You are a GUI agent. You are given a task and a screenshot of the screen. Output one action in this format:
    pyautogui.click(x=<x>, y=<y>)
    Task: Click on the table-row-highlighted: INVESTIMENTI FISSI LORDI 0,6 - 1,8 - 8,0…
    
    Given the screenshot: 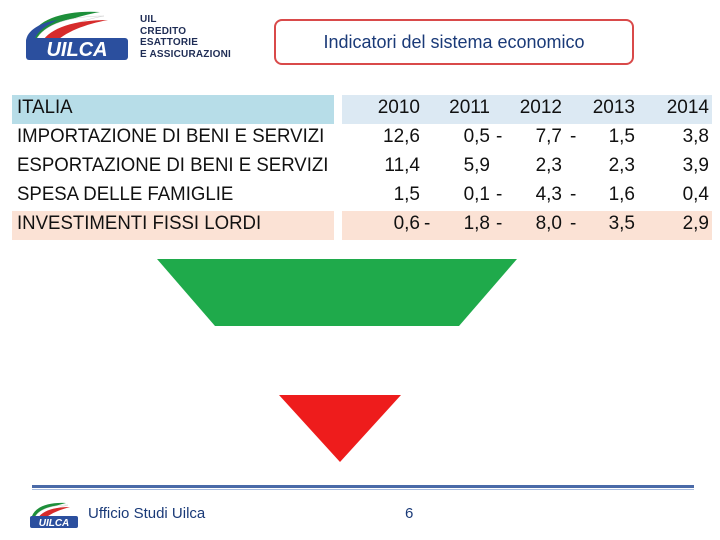 What is the action you would take?
    pyautogui.click(x=362, y=225)
    